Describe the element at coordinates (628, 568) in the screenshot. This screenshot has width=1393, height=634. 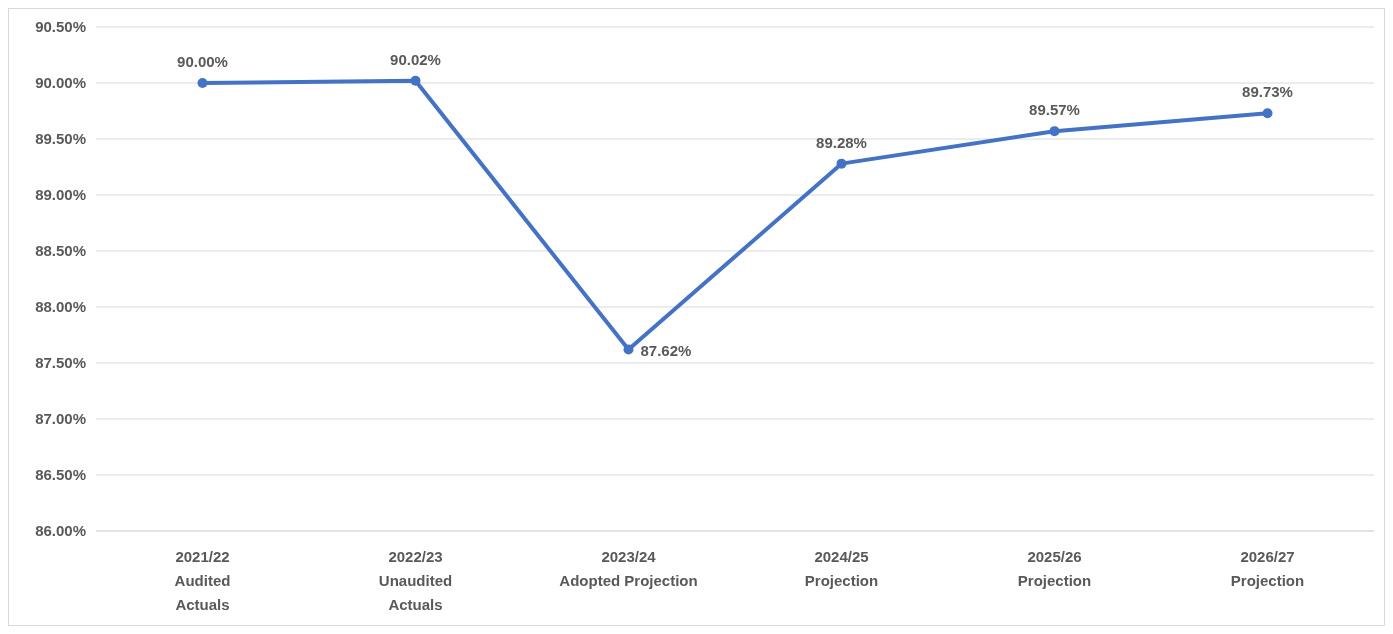
I see `x-tick-label: 2023/24 Adopted Projection` at that location.